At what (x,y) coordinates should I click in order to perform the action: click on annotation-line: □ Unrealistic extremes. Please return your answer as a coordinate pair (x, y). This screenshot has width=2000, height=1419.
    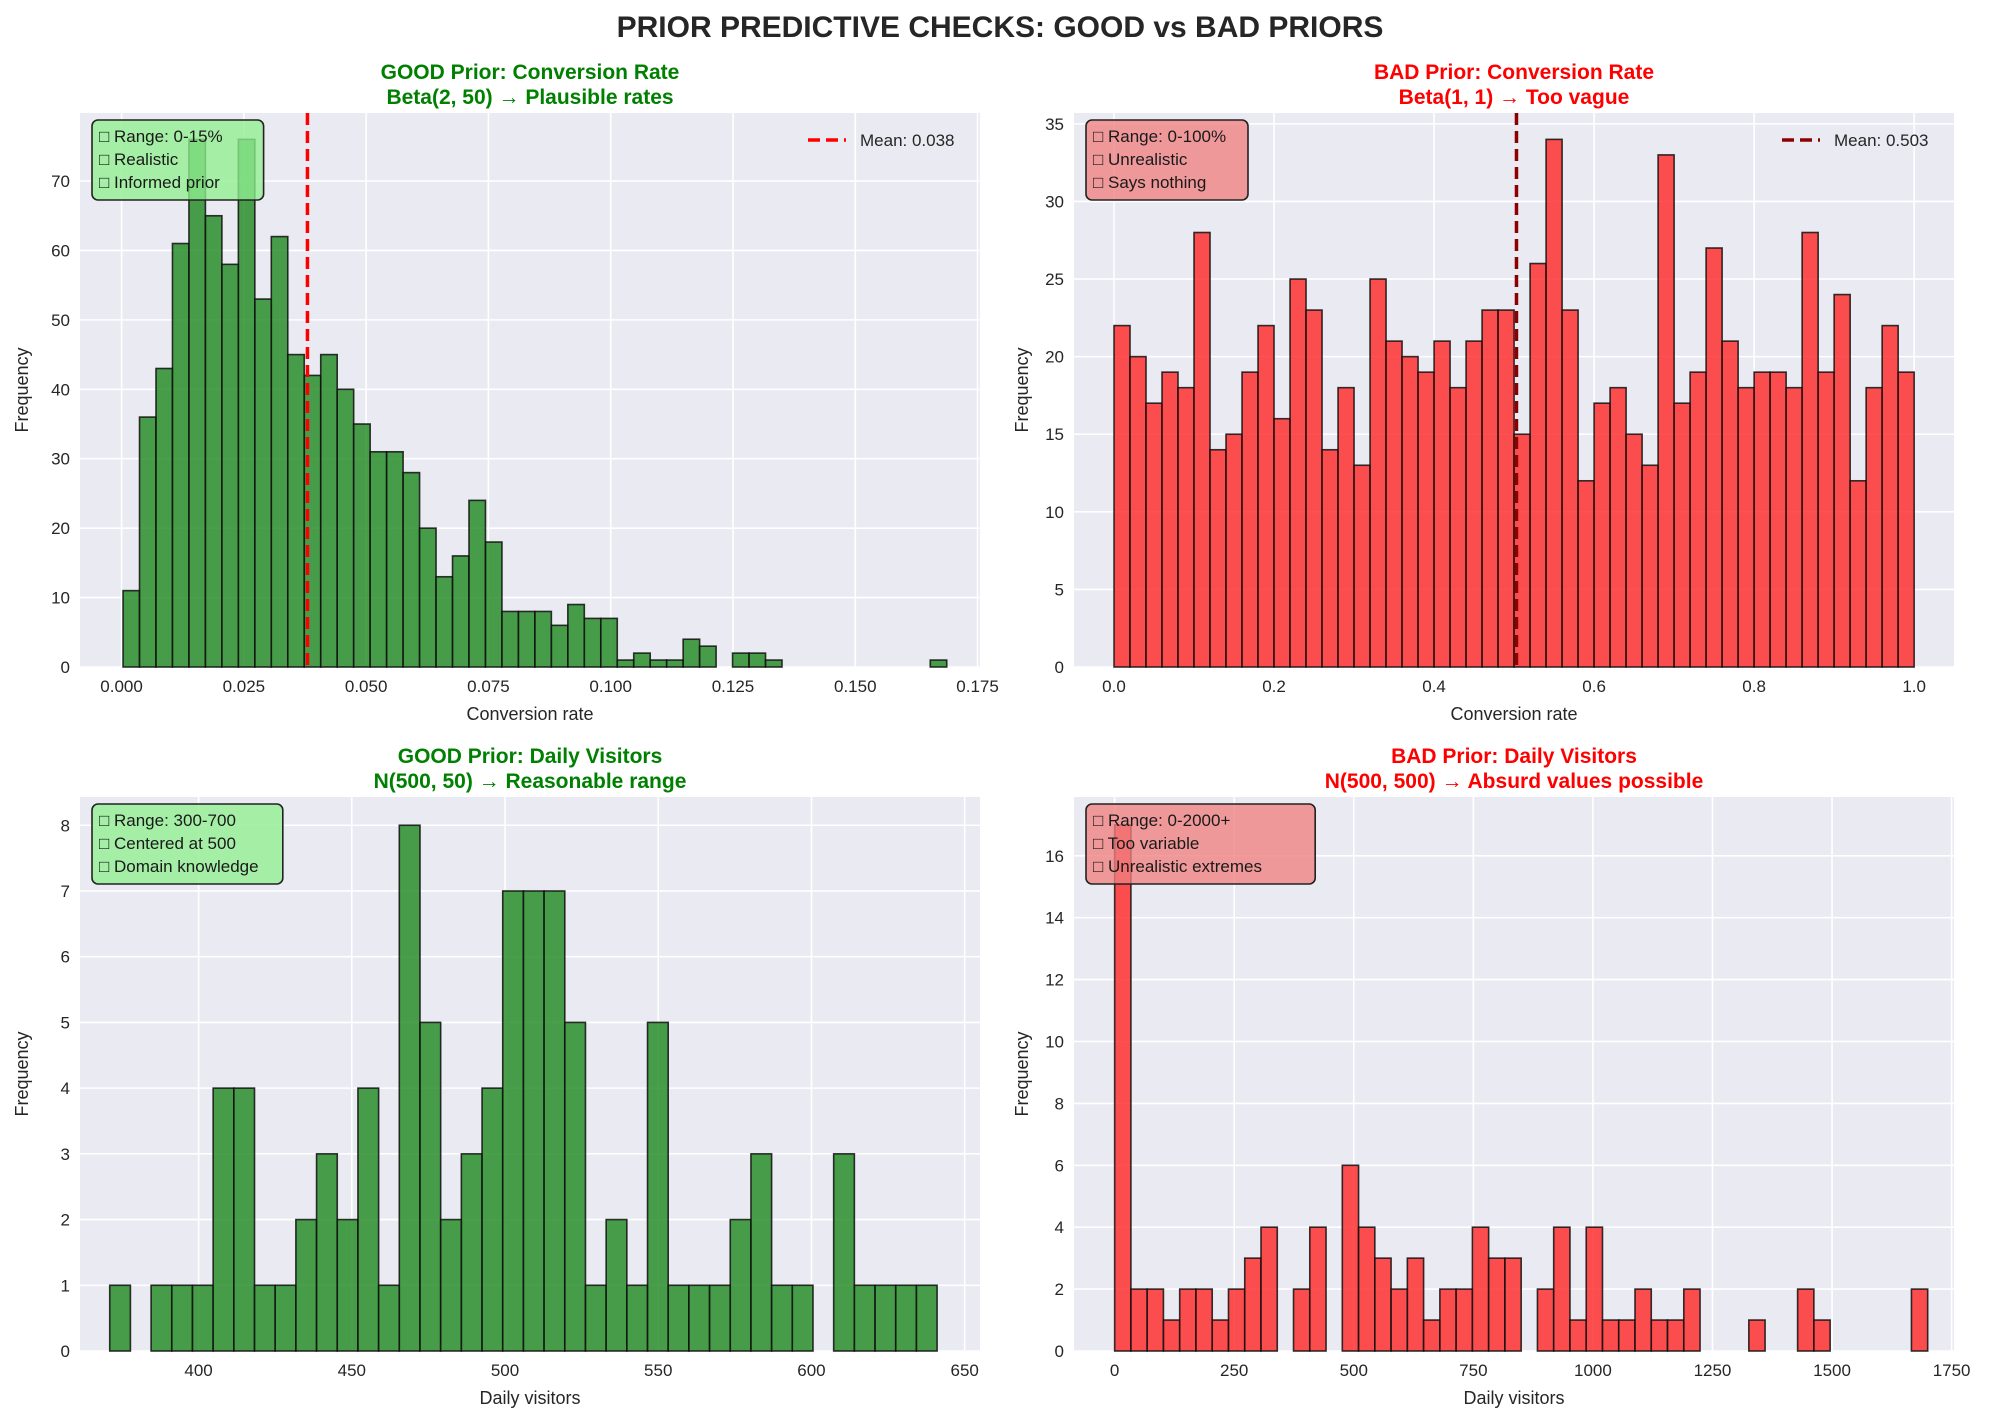
    Looking at the image, I should click on (1177, 866).